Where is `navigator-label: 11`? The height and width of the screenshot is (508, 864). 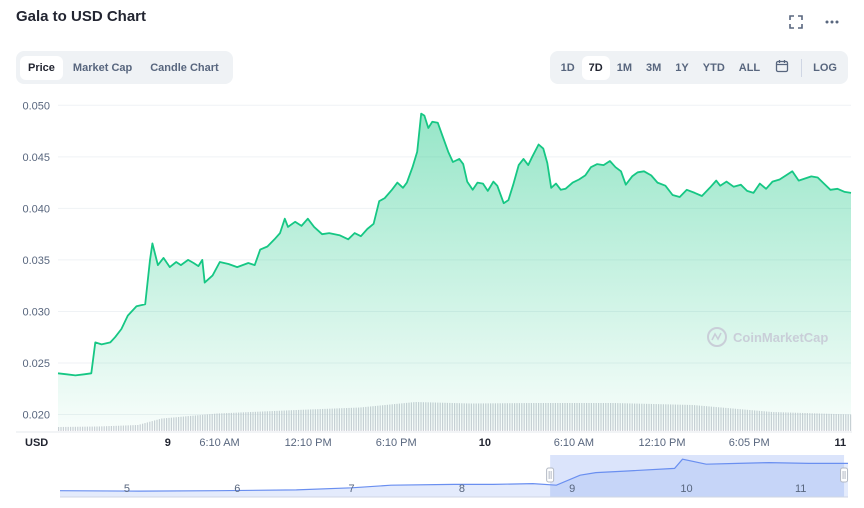 navigator-label: 11 is located at coordinates (800, 489).